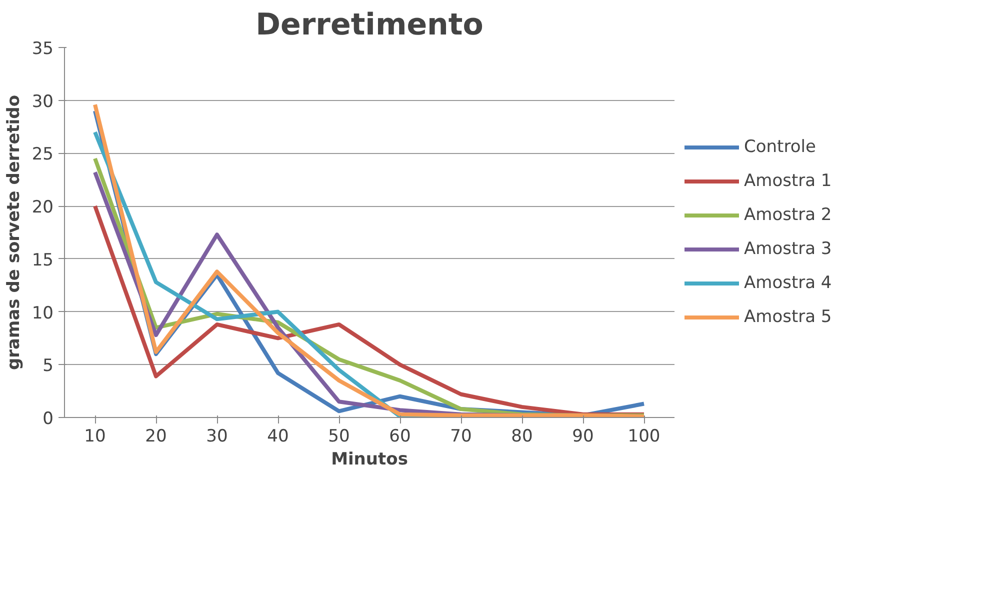 This screenshot has height=605, width=996. What do you see at coordinates (369, 460) in the screenshot?
I see `x-axis-title: Minutos` at bounding box center [369, 460].